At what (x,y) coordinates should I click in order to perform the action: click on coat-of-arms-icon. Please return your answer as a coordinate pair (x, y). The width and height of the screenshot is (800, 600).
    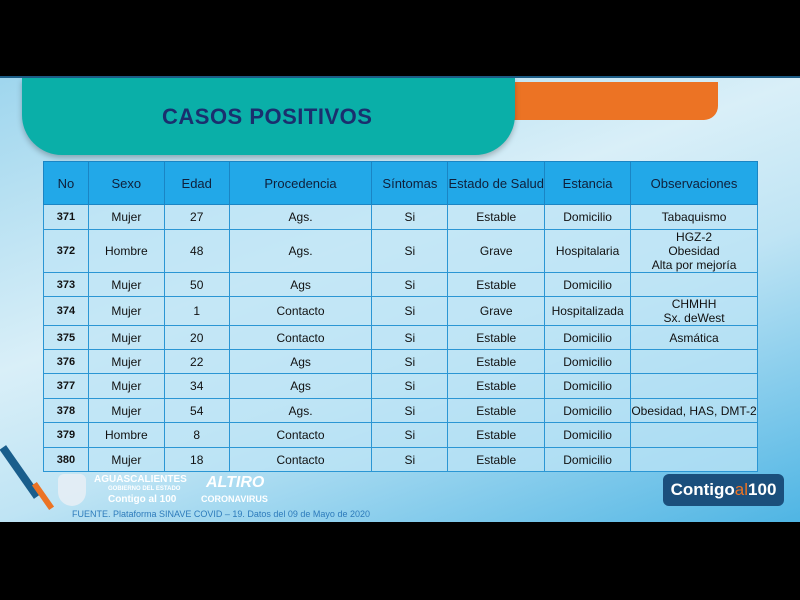
    Looking at the image, I should click on (72, 490).